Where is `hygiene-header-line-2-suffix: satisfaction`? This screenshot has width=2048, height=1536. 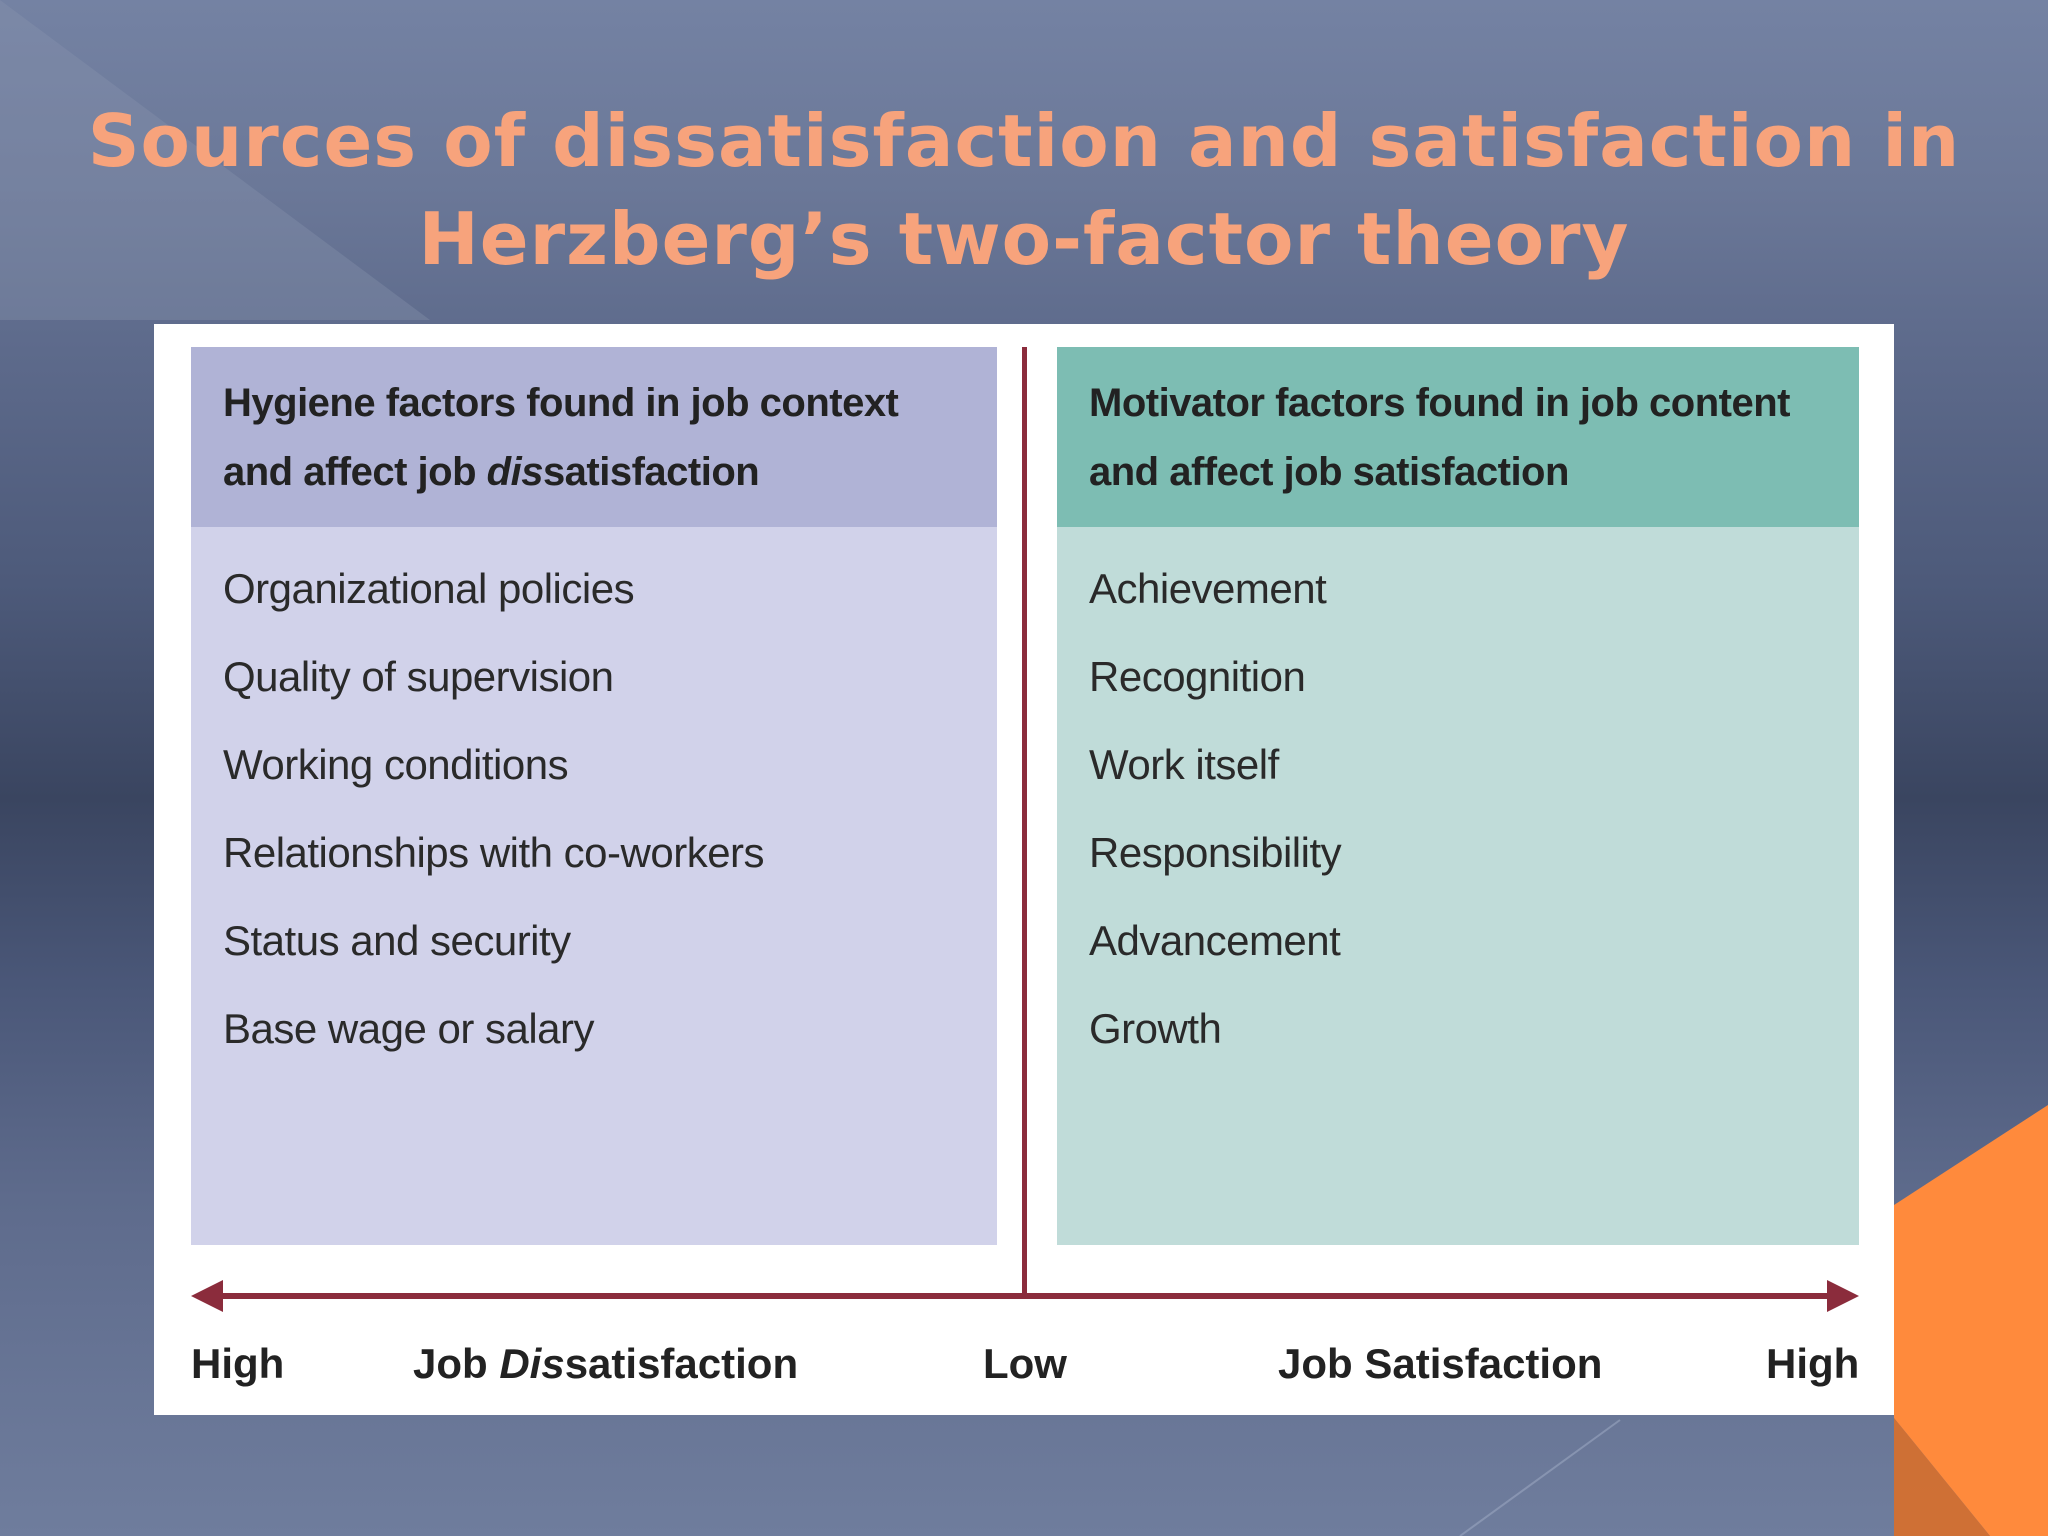
hygiene-header-line-2-suffix: satisfaction is located at coordinates (651, 472).